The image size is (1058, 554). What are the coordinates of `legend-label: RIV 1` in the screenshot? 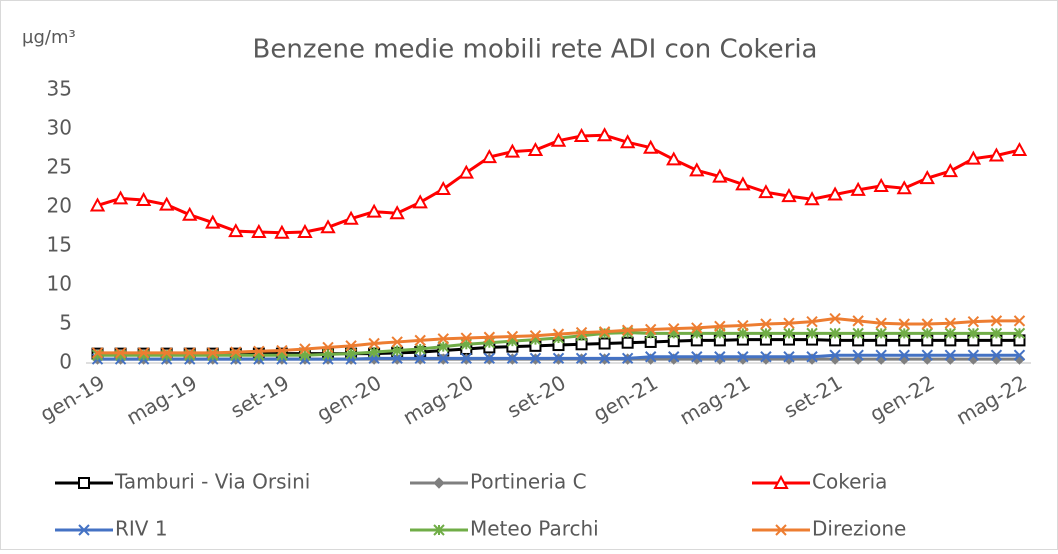 It's located at (141, 529).